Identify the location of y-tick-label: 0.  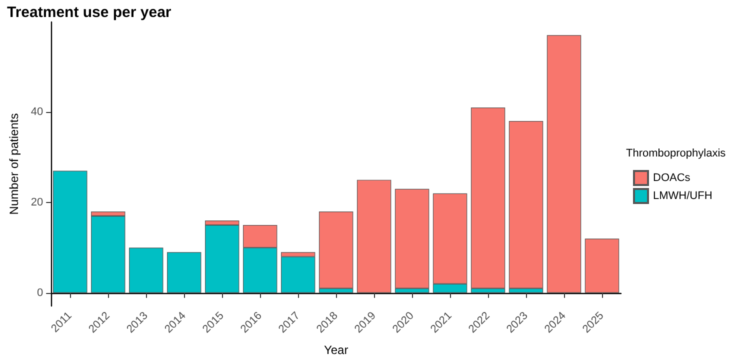
(40, 292).